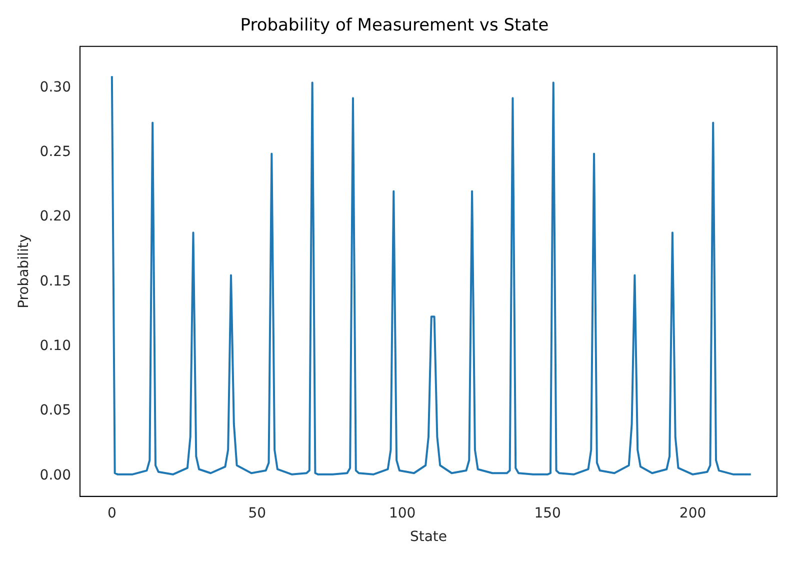  I want to click on y-tick-label: 0.15, so click(55, 281).